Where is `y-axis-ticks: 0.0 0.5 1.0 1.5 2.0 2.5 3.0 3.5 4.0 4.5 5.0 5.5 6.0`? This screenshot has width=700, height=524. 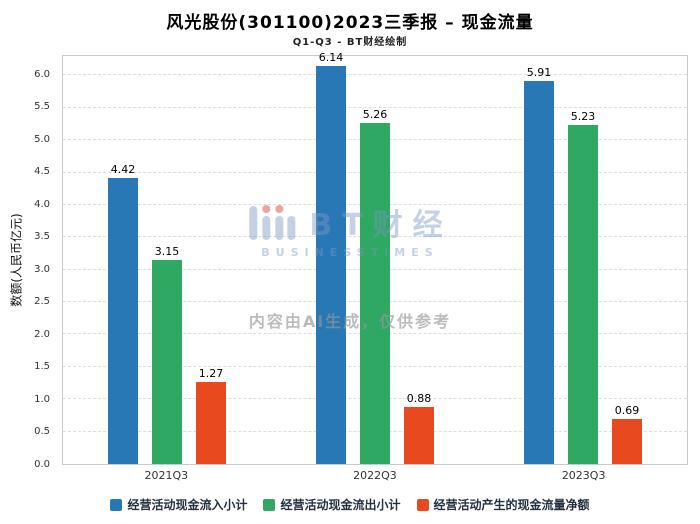
y-axis-ticks: 0.0 0.5 1.0 1.5 2.0 2.5 3.0 3.5 4.0 4.5 5.0 5.5 6.0 is located at coordinates (28, 262).